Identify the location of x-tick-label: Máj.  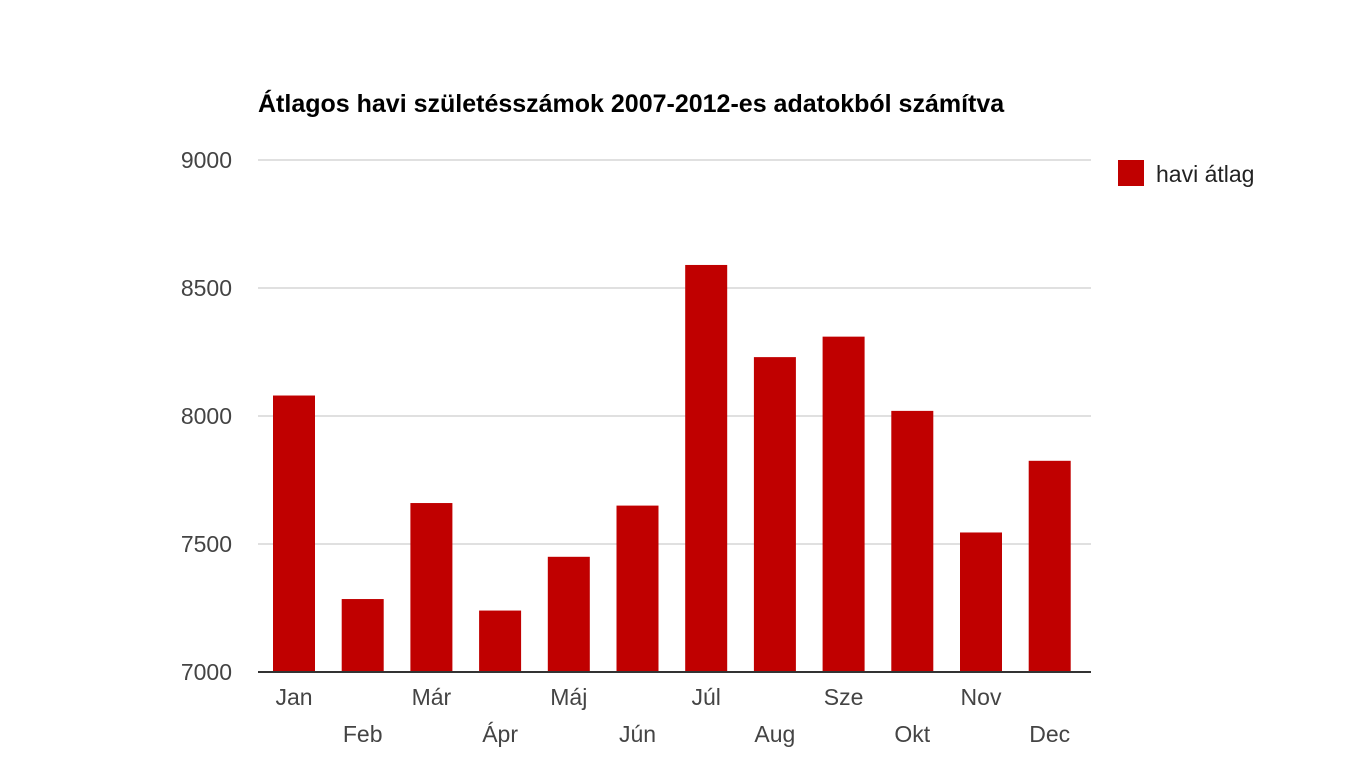
(568, 697).